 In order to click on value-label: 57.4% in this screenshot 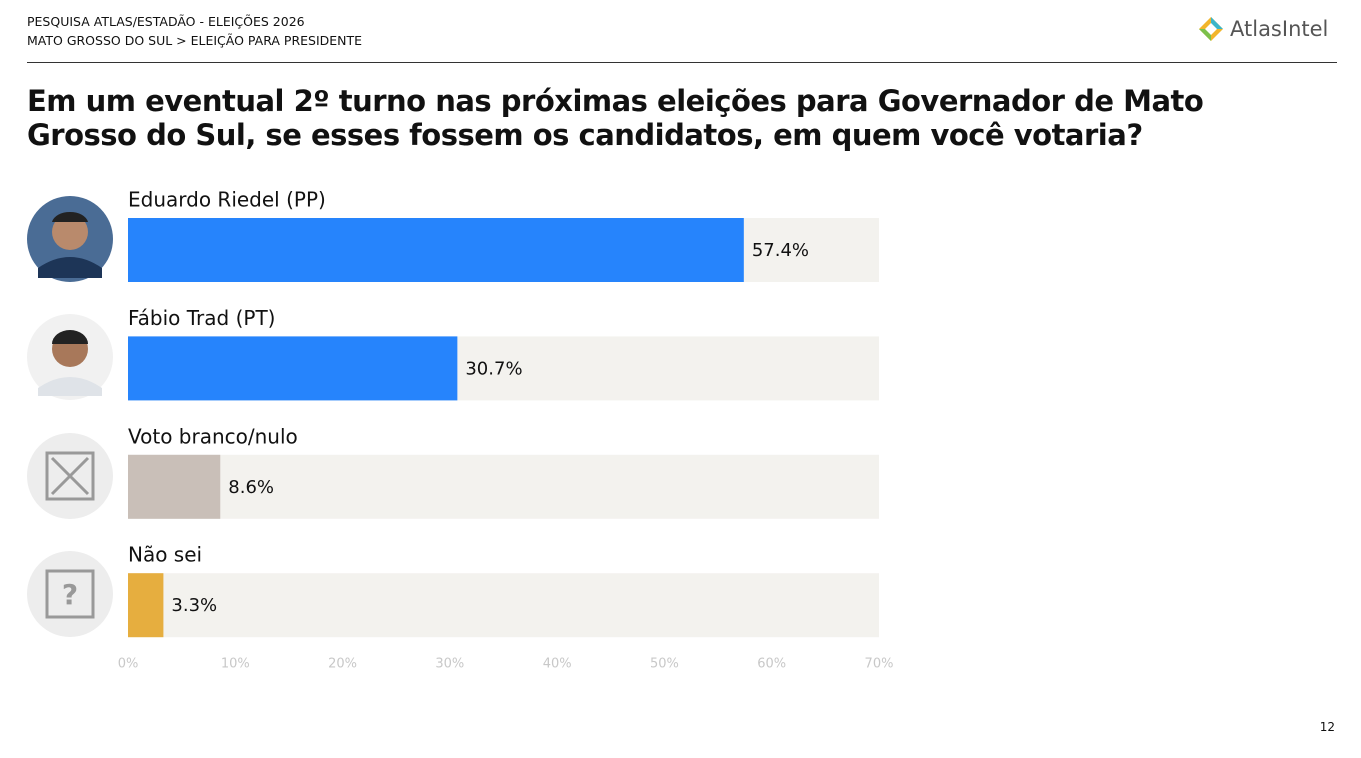, I will do `click(780, 250)`.